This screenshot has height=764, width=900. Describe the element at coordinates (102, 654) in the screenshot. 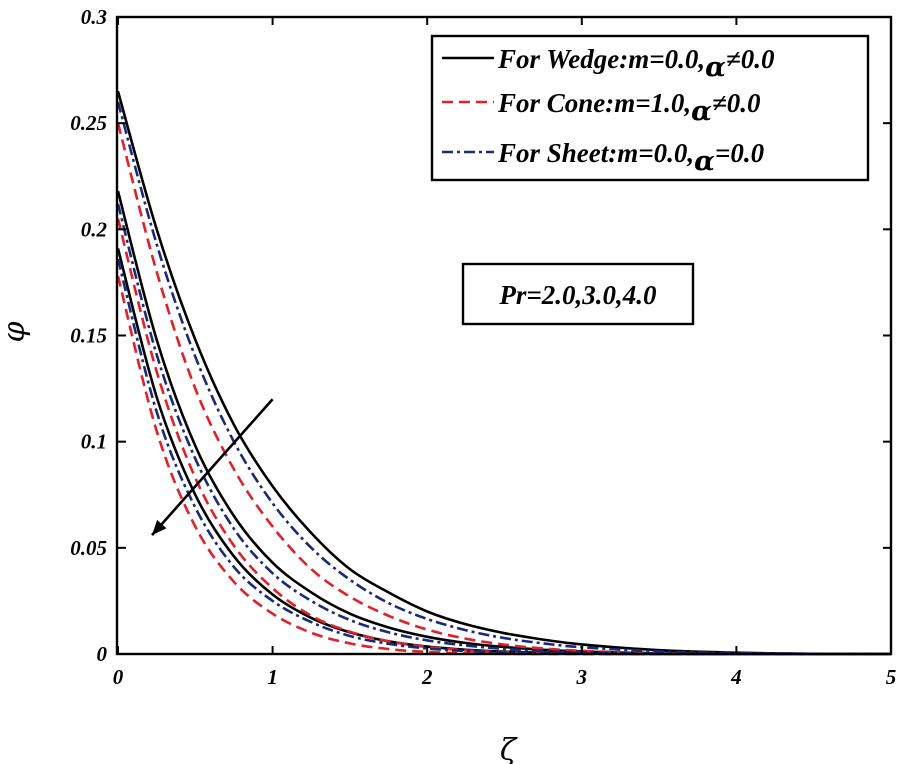

I see `y-tick-label-0: 0` at that location.